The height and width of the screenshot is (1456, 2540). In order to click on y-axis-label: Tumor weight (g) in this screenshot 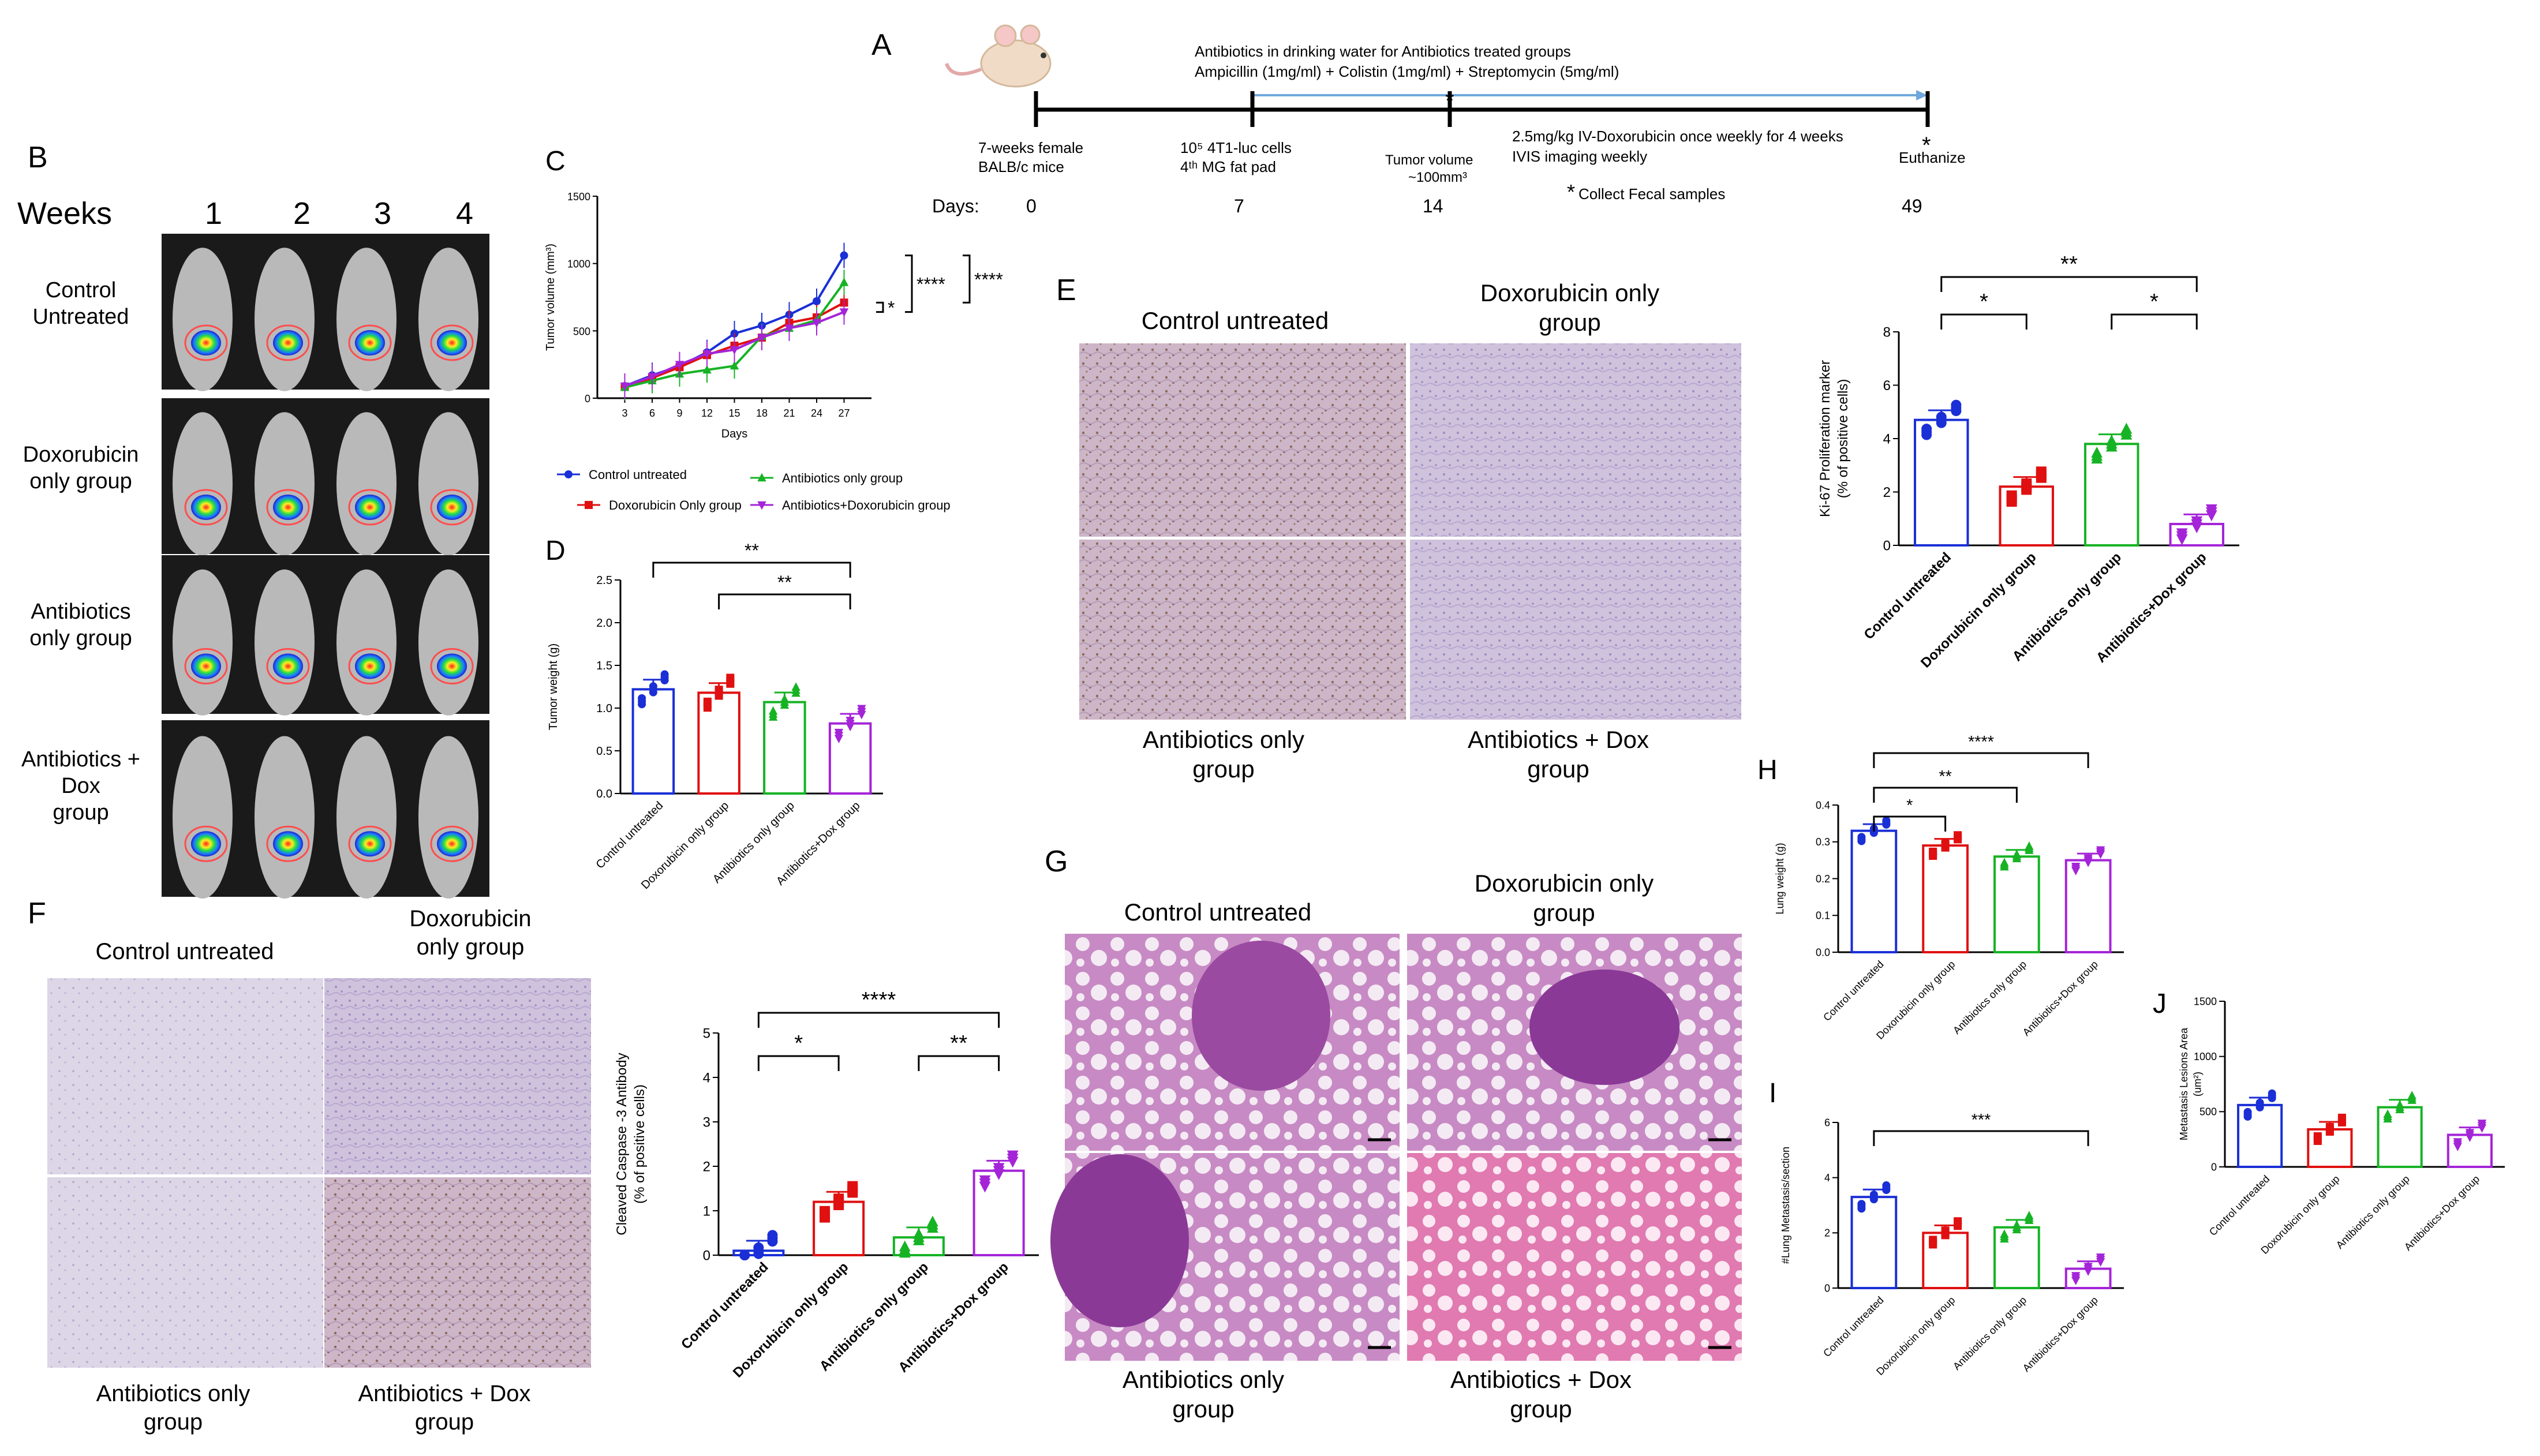, I will do `click(553, 687)`.